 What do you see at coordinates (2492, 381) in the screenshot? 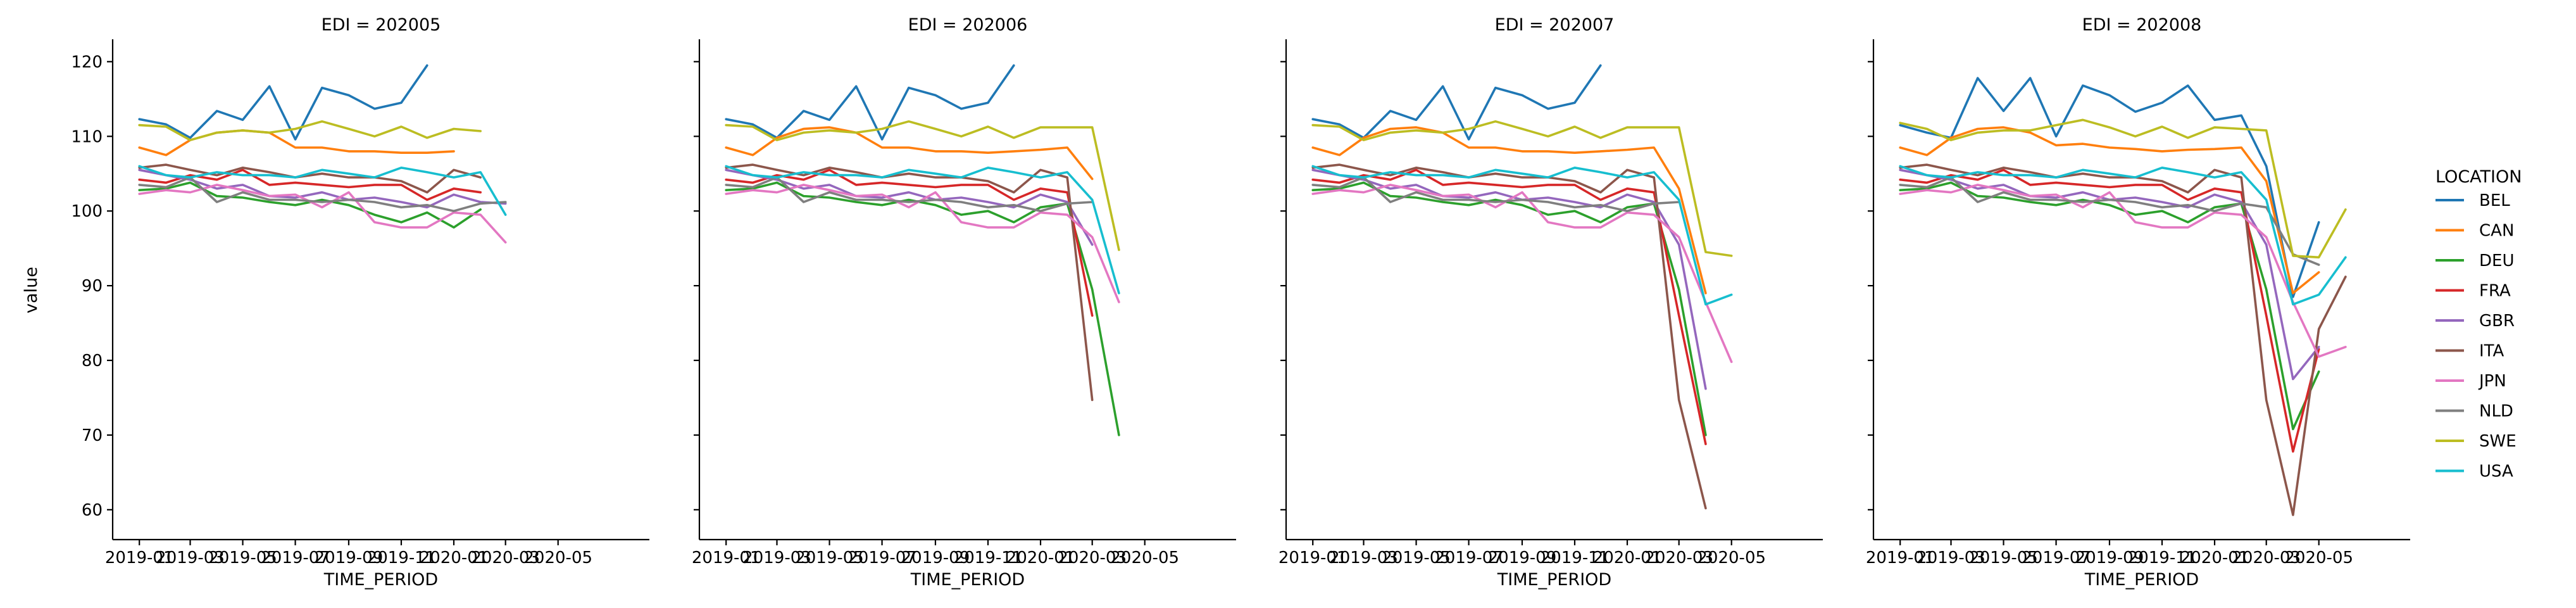
I see `legend-label-jpn: JPN` at bounding box center [2492, 381].